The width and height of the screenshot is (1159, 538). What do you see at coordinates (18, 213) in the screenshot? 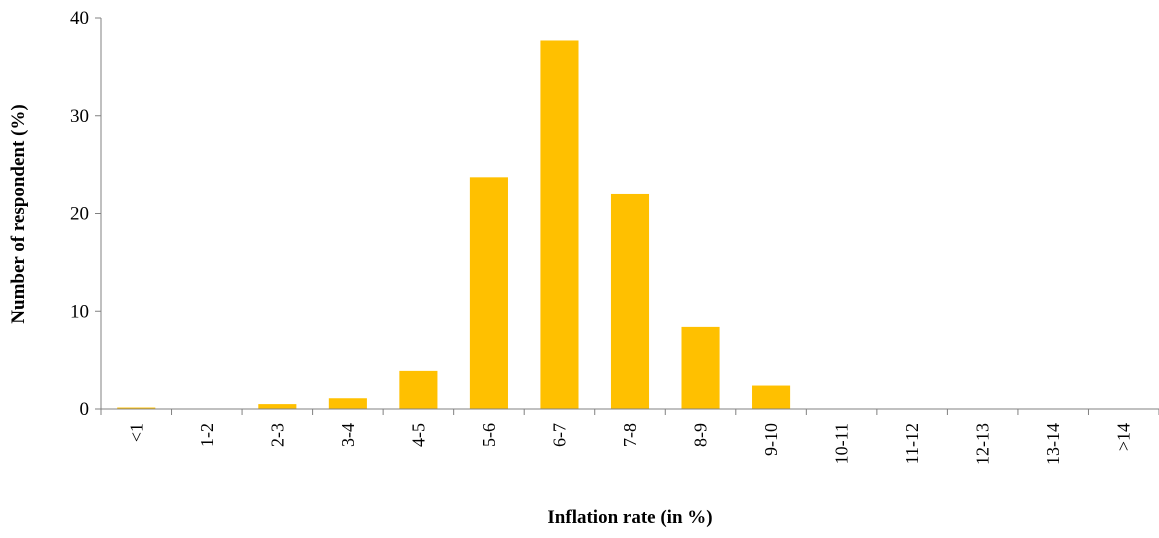
I see `y-axis-title: Number of respondent (%)` at bounding box center [18, 213].